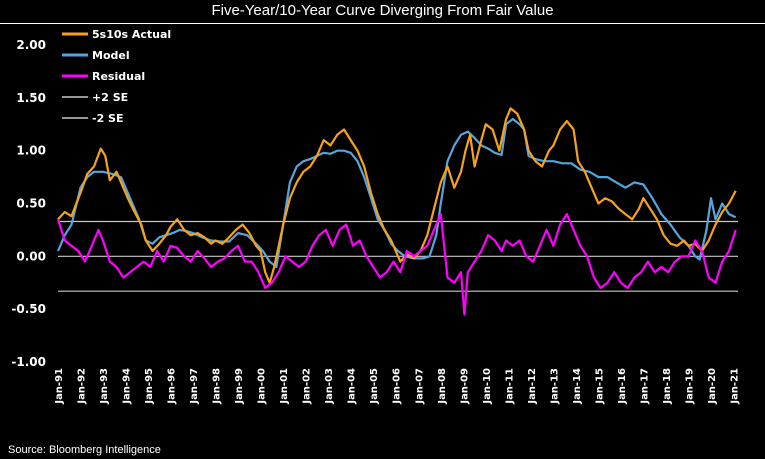 The image size is (765, 459). I want to click on x-tick-label: Jan-04, so click(352, 386).